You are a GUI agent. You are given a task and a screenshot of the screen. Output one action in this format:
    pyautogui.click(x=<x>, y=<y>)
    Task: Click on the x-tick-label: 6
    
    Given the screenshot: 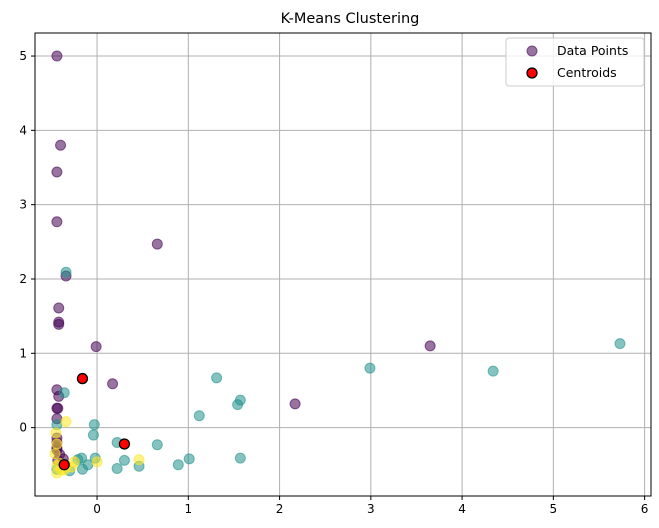 What is the action you would take?
    pyautogui.click(x=645, y=509)
    